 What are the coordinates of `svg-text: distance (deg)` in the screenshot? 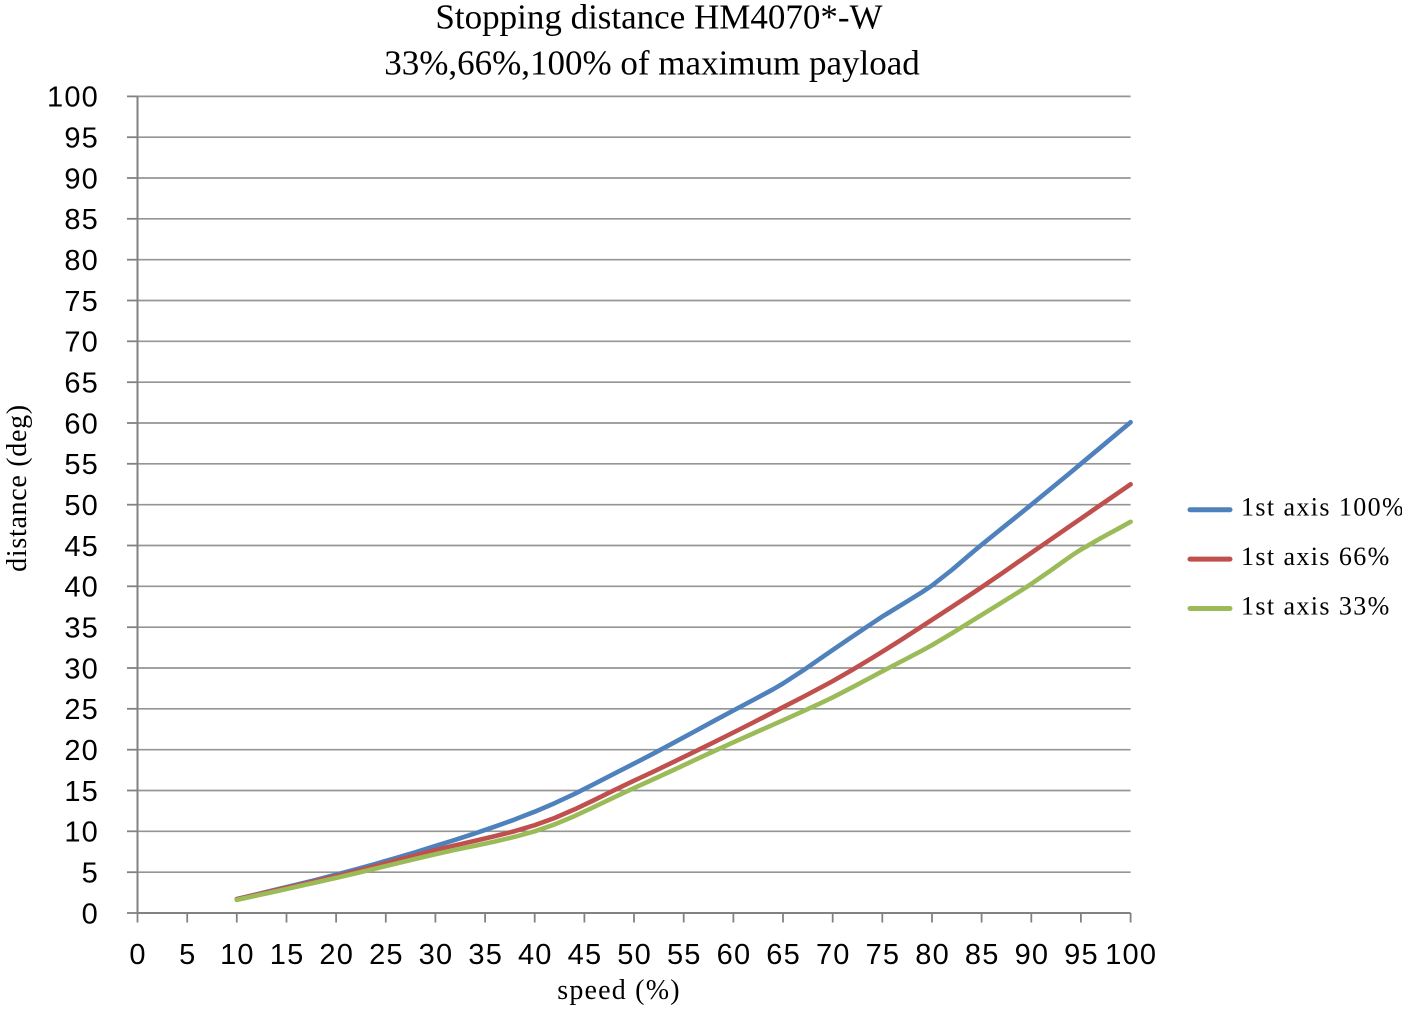 It's located at (17, 488).